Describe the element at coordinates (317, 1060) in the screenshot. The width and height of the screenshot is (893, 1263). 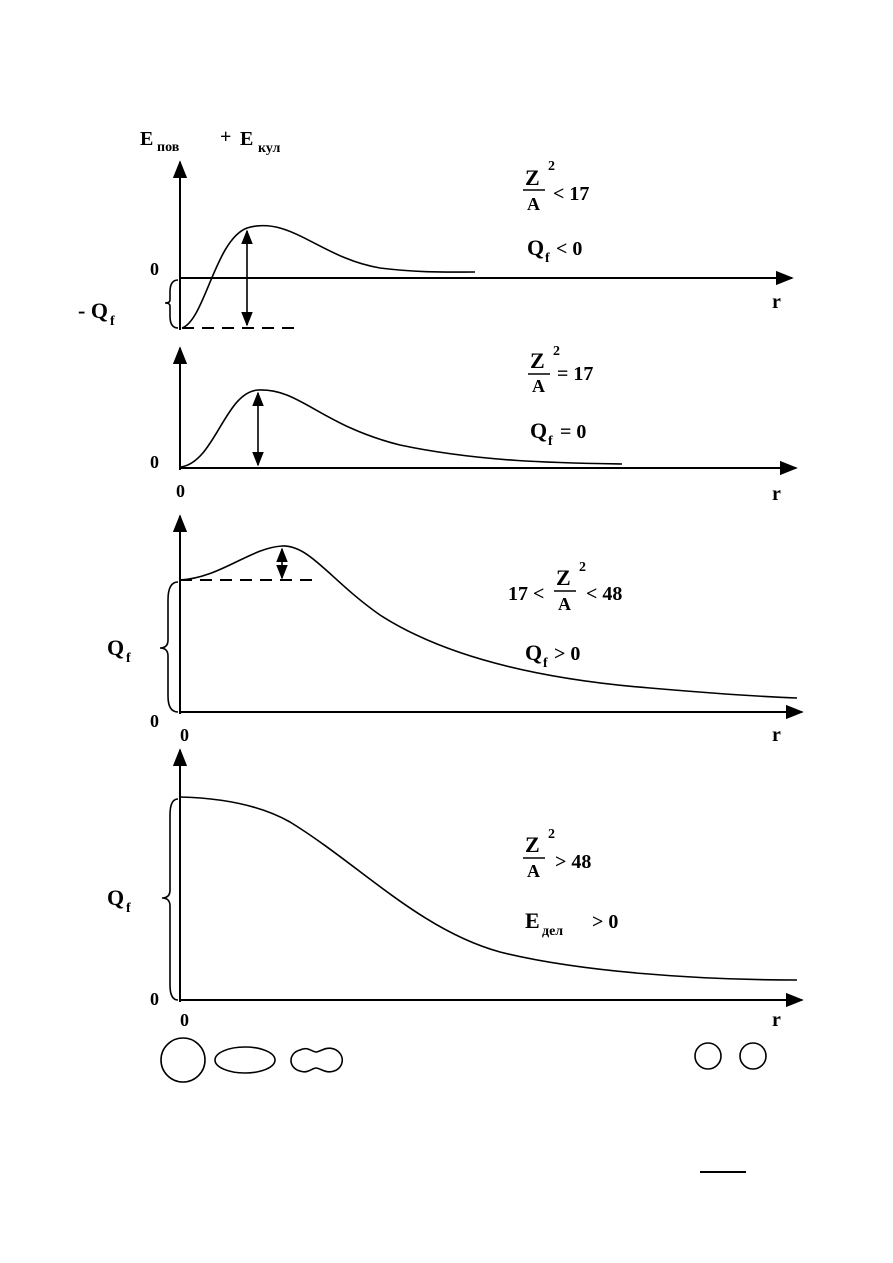
I see `neck-shape` at that location.